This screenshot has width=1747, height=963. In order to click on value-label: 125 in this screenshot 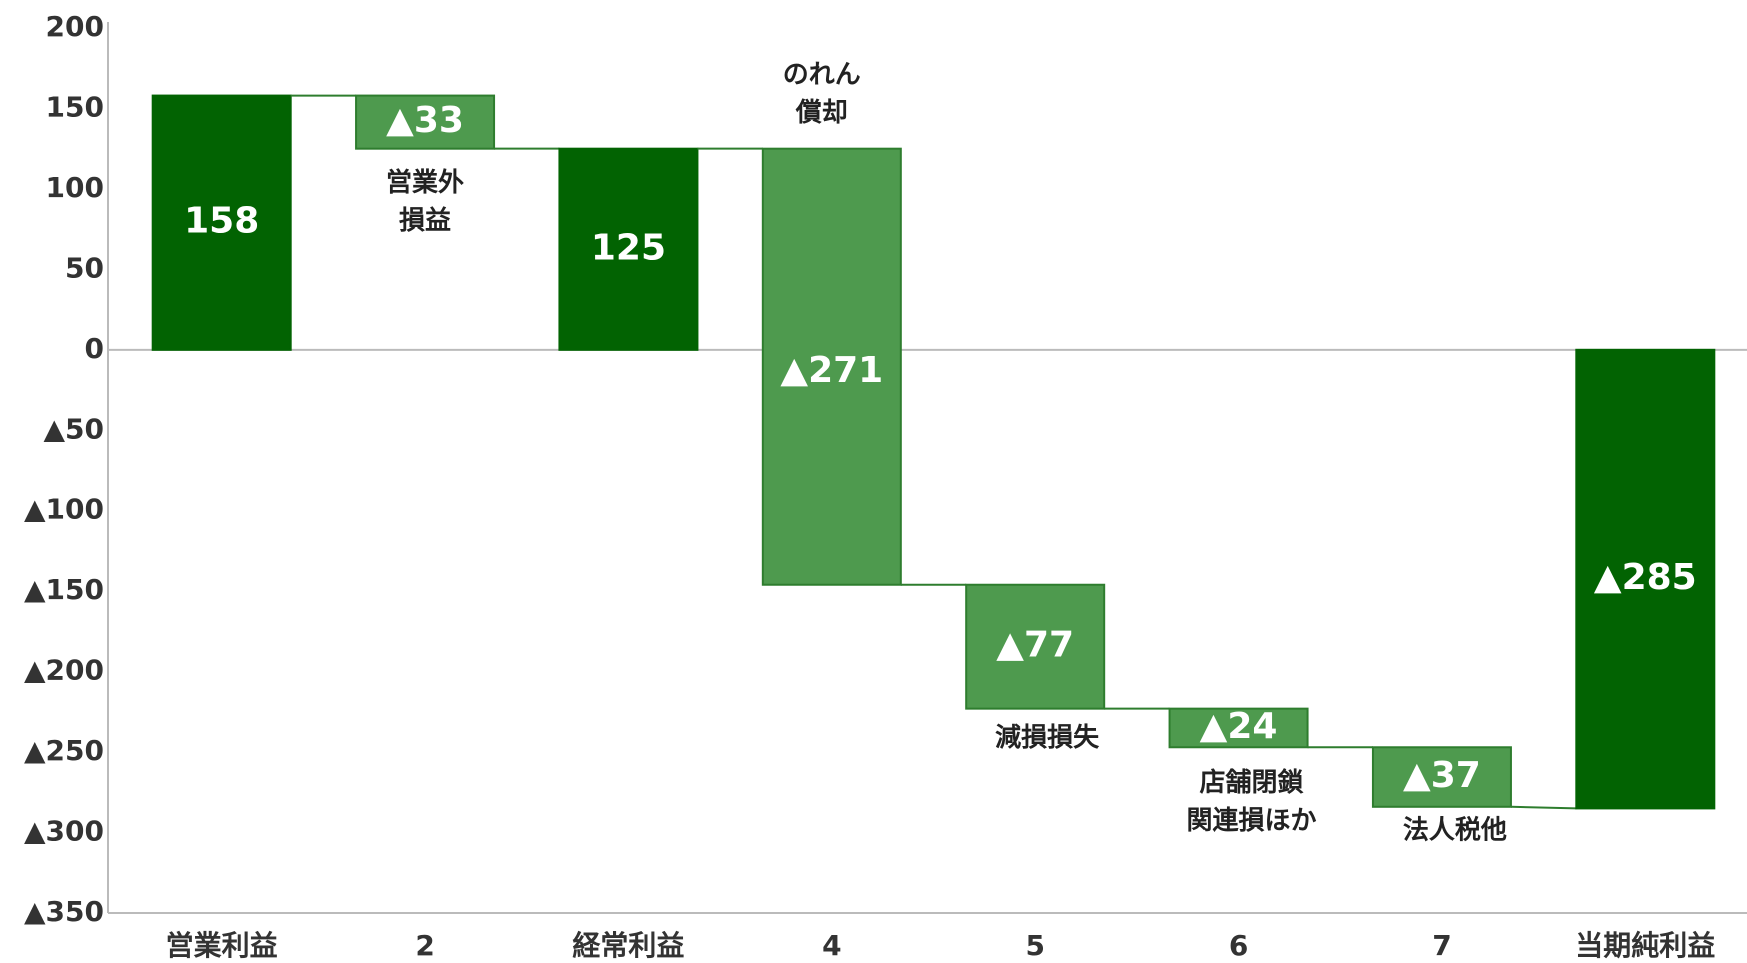, I will do `click(628, 247)`.